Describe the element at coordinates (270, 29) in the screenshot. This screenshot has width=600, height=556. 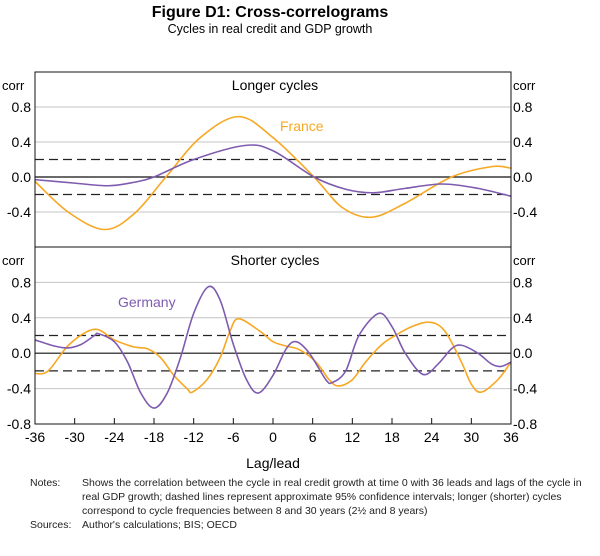
I see `figure-subtitle: Cycles in real credit and GDP growth` at that location.